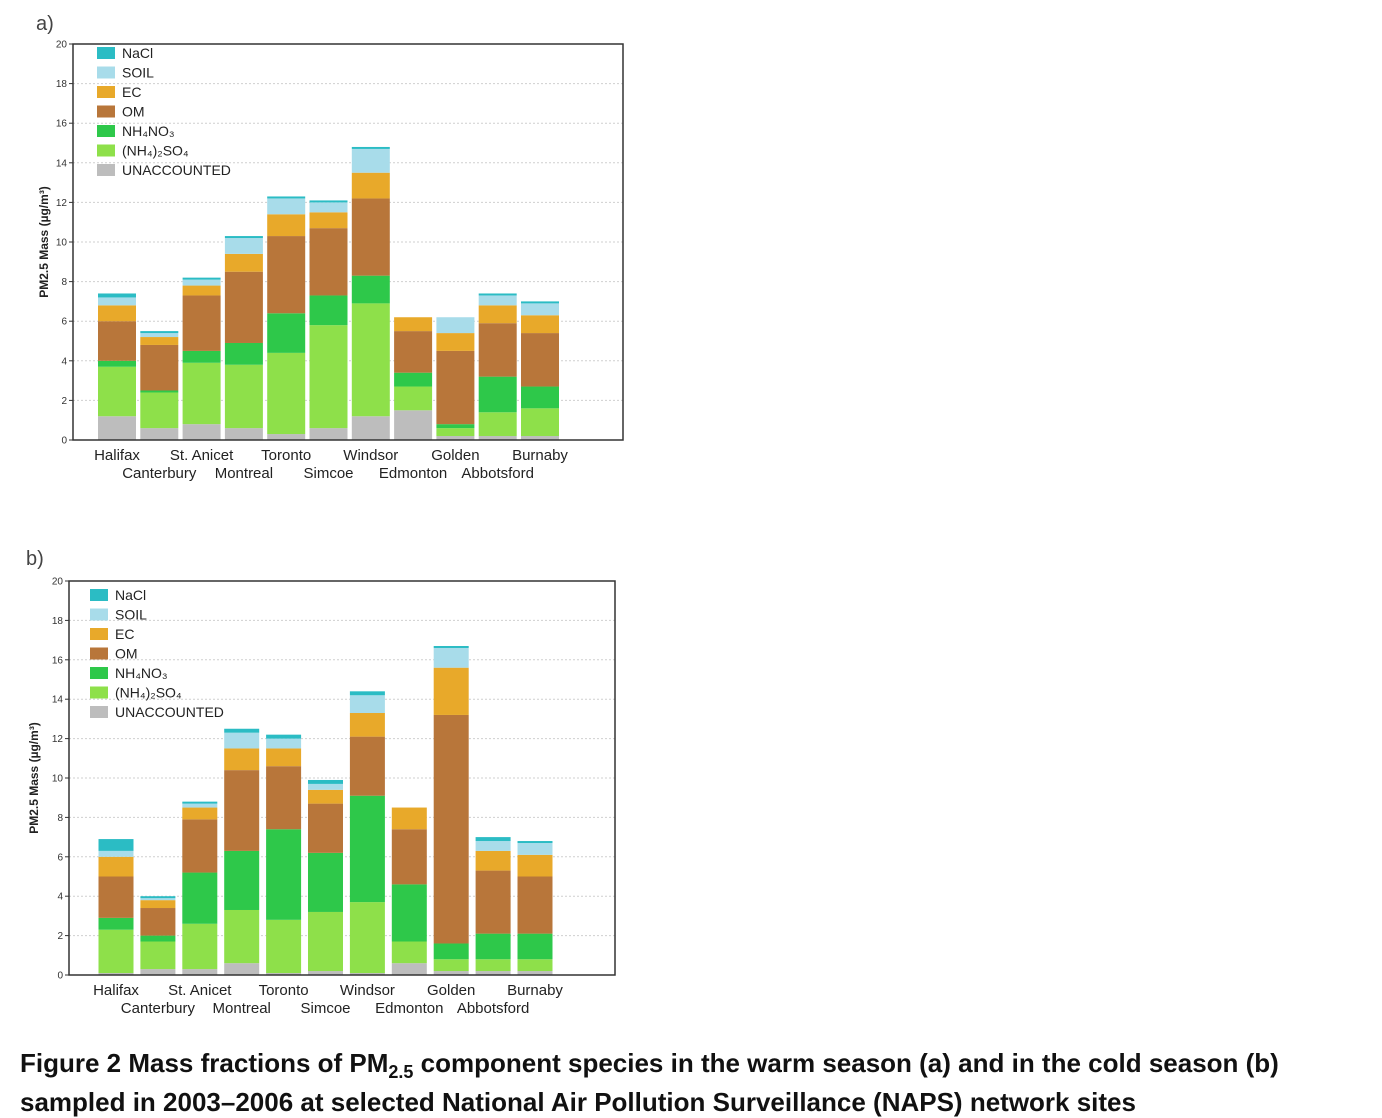 This screenshot has width=1382, height=1118. I want to click on chart-b-legend-label: (NH₄)₂SO₄, so click(148, 693).